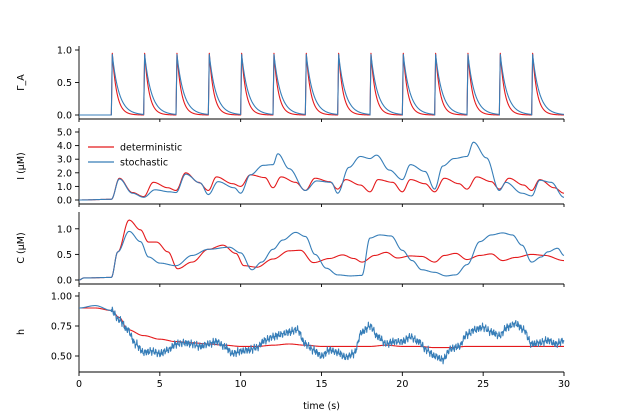  Describe the element at coordinates (564, 384) in the screenshot. I see `x-tick-label: 30` at that location.